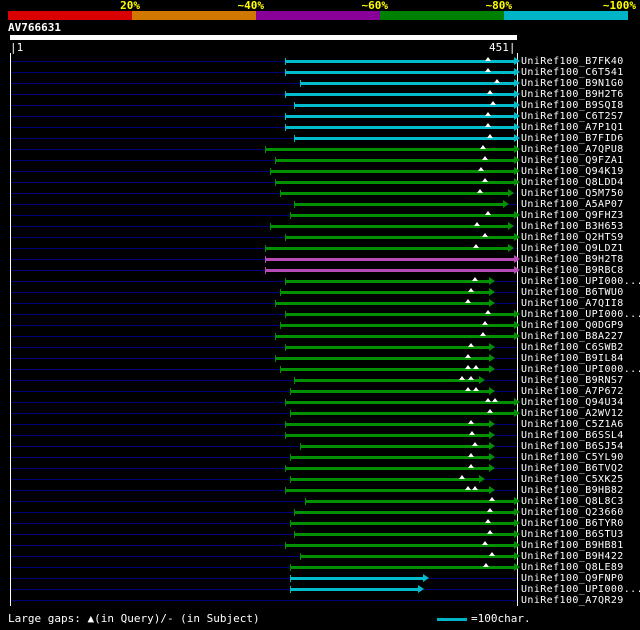 The width and height of the screenshot is (640, 630). Describe the element at coordinates (572, 468) in the screenshot. I see `hit-accession-label: UniRef100_B6TVQ2` at that location.